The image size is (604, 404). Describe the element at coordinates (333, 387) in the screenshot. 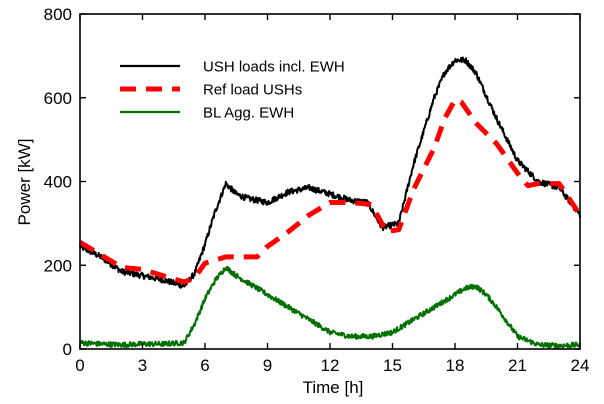

I see `x-axis-label: Time [h]` at that location.